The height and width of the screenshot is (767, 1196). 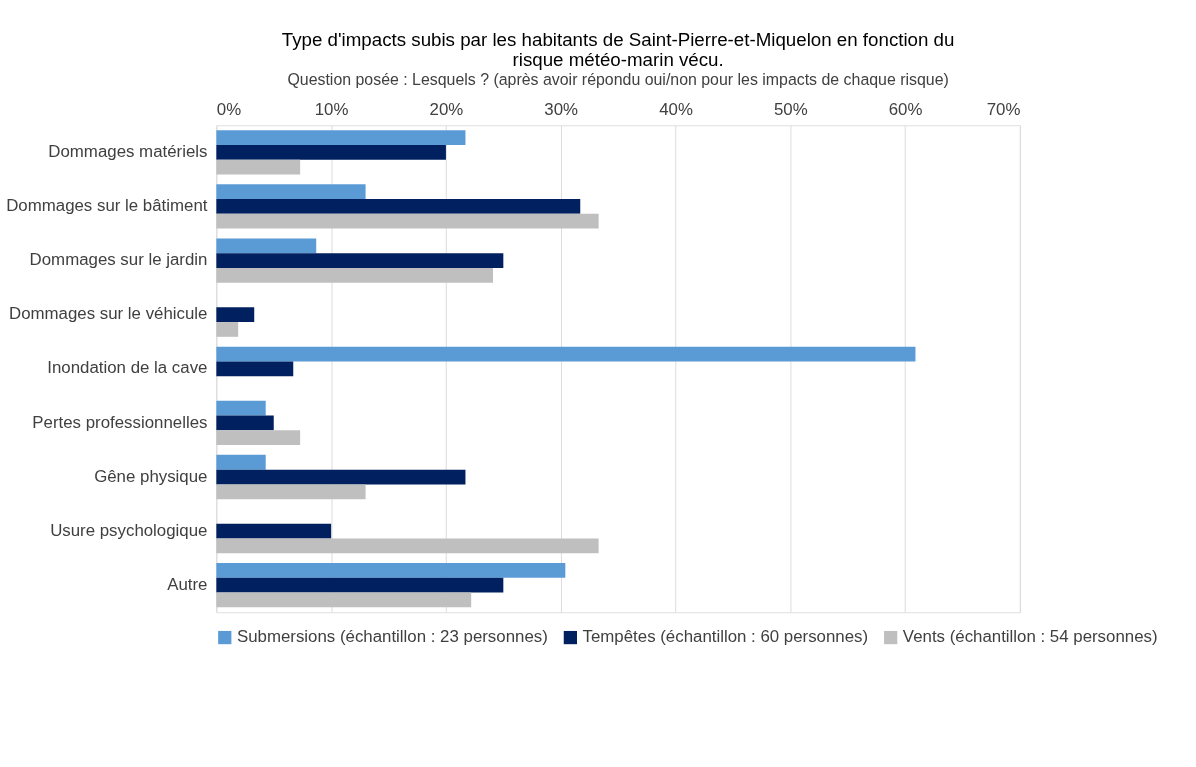 I want to click on y-tick-label: Inondation de la cave, so click(x=127, y=368).